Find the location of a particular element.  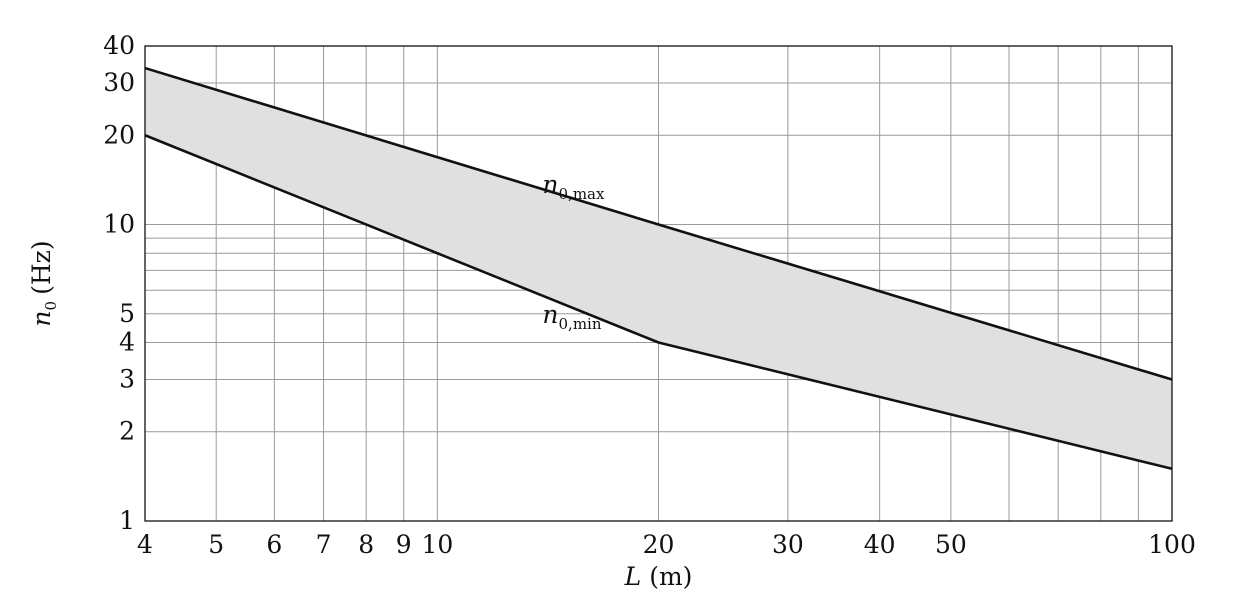

y-axis-label: n0(Hz) is located at coordinates (43, 283).